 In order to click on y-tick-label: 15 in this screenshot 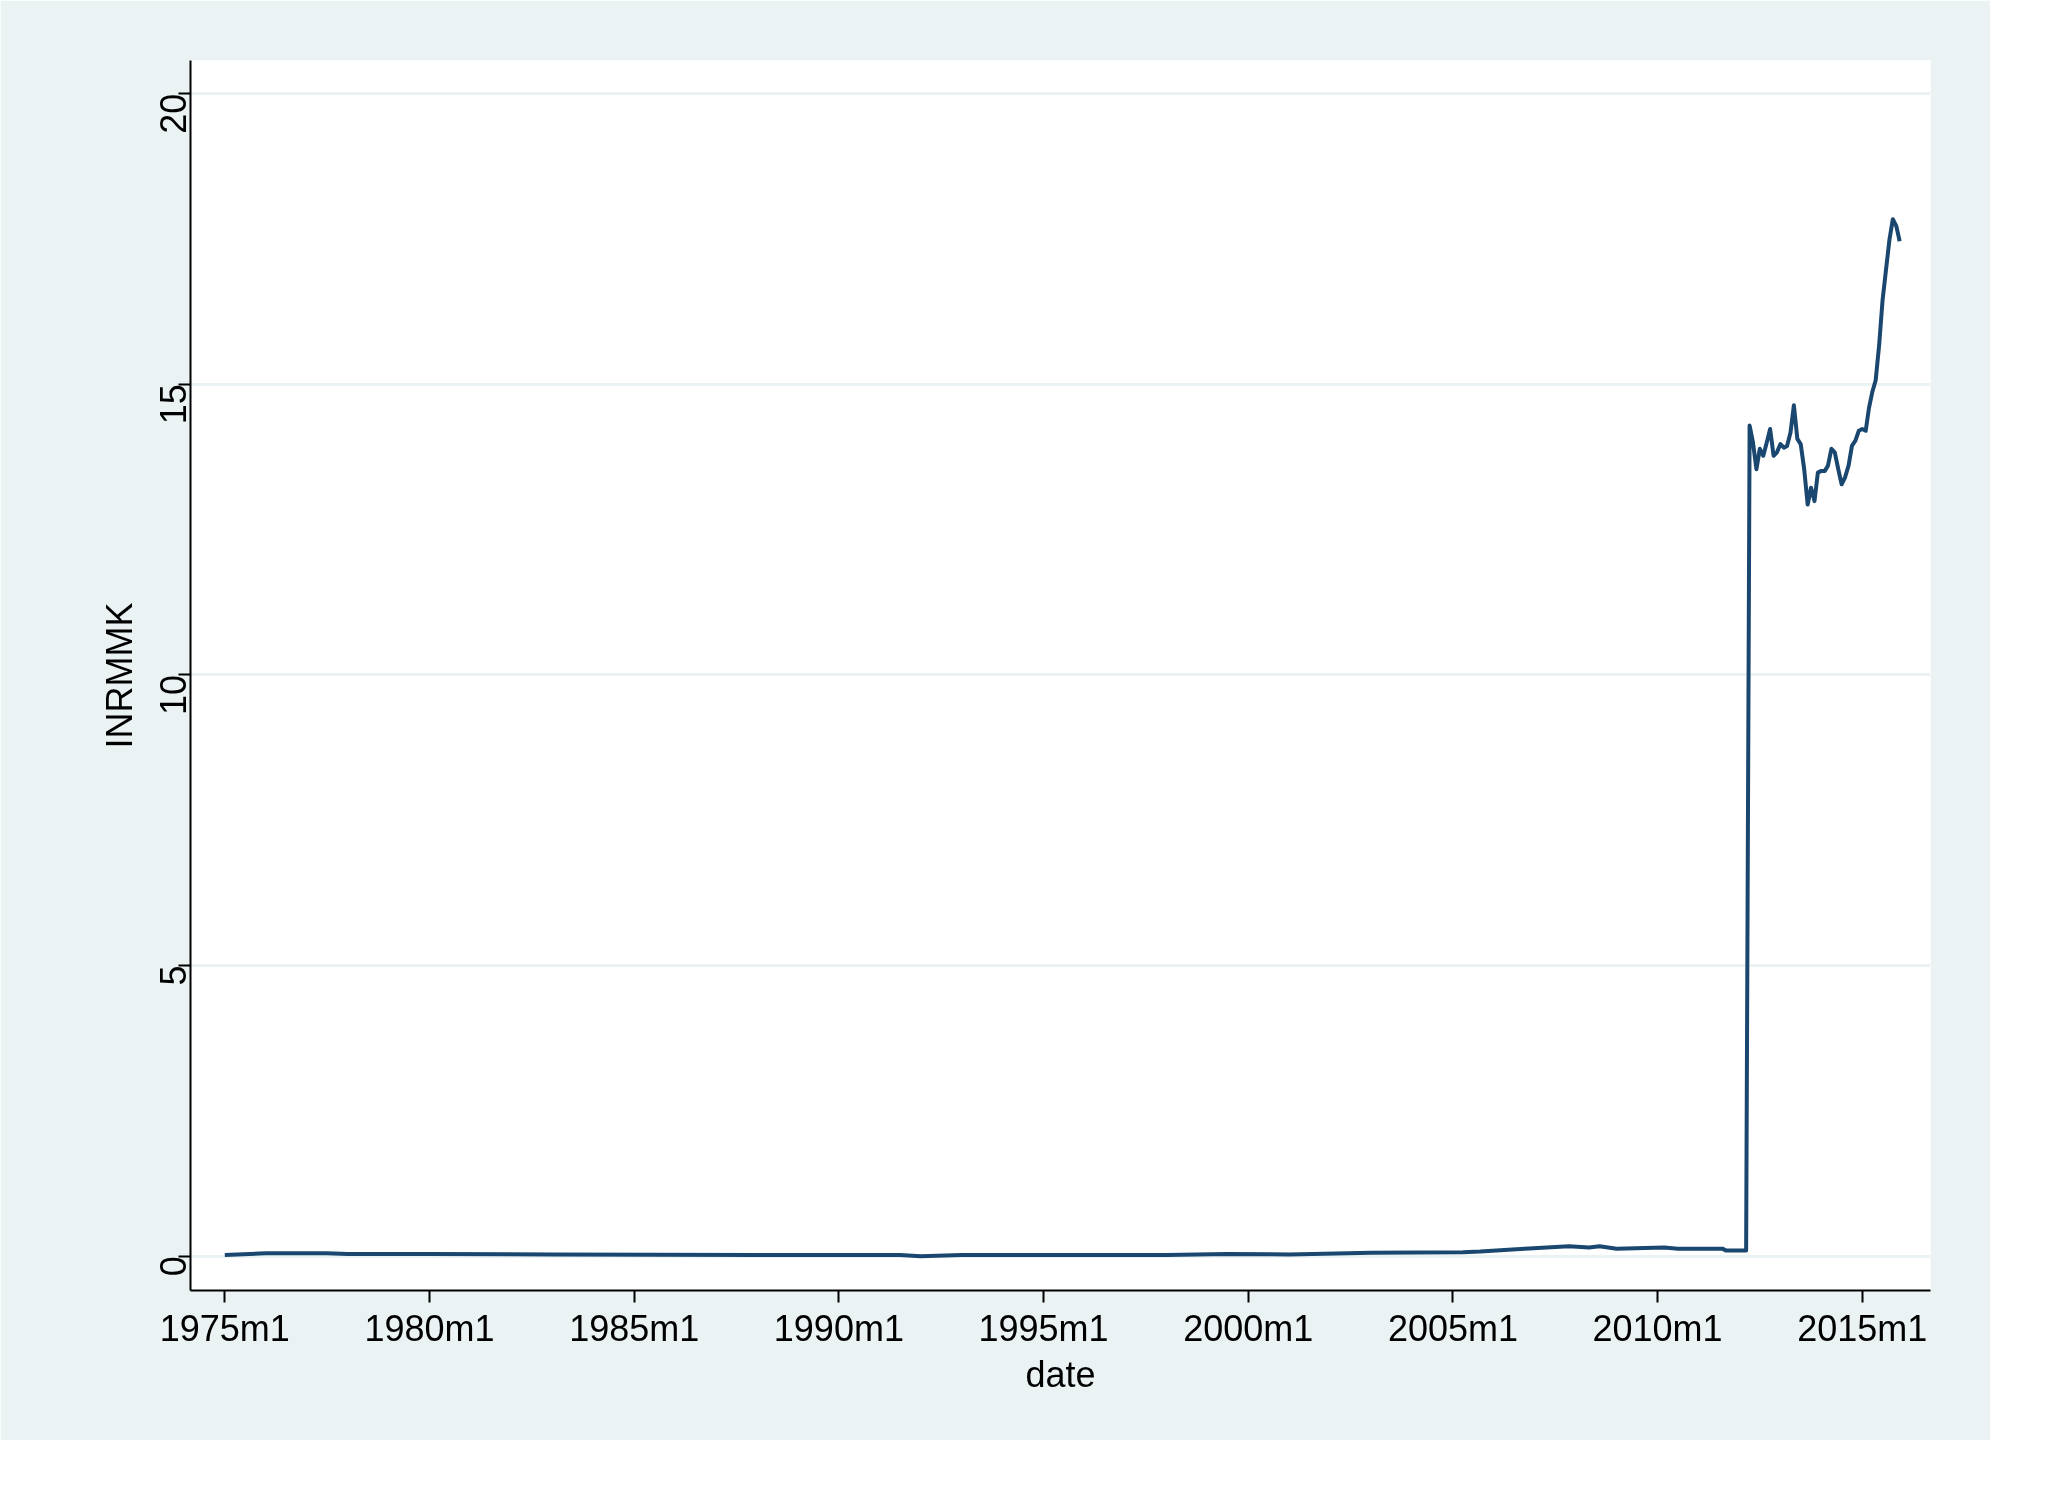, I will do `click(174, 404)`.